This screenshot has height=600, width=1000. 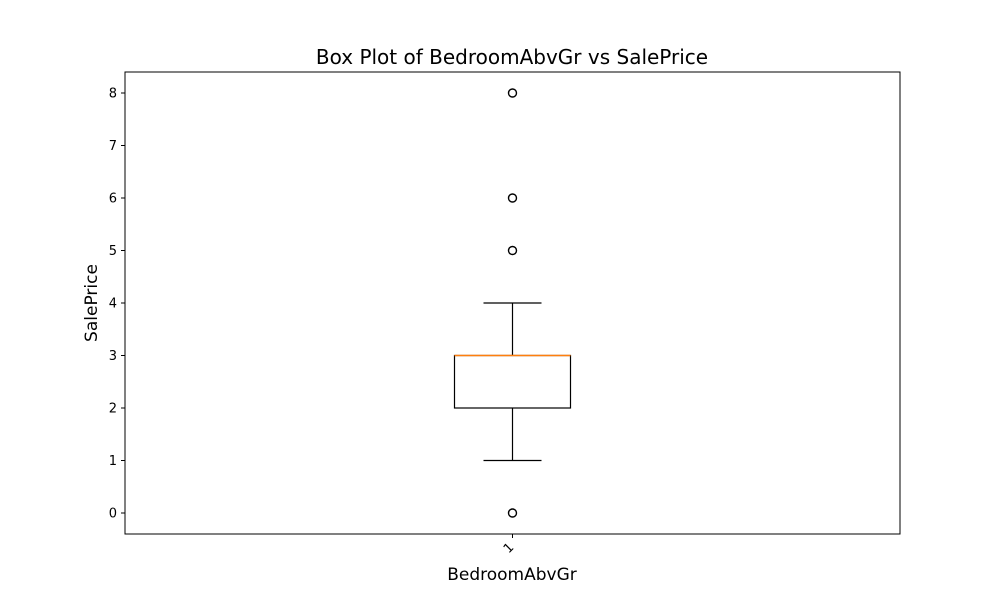 I want to click on y-tick-label: 6, so click(x=113, y=199).